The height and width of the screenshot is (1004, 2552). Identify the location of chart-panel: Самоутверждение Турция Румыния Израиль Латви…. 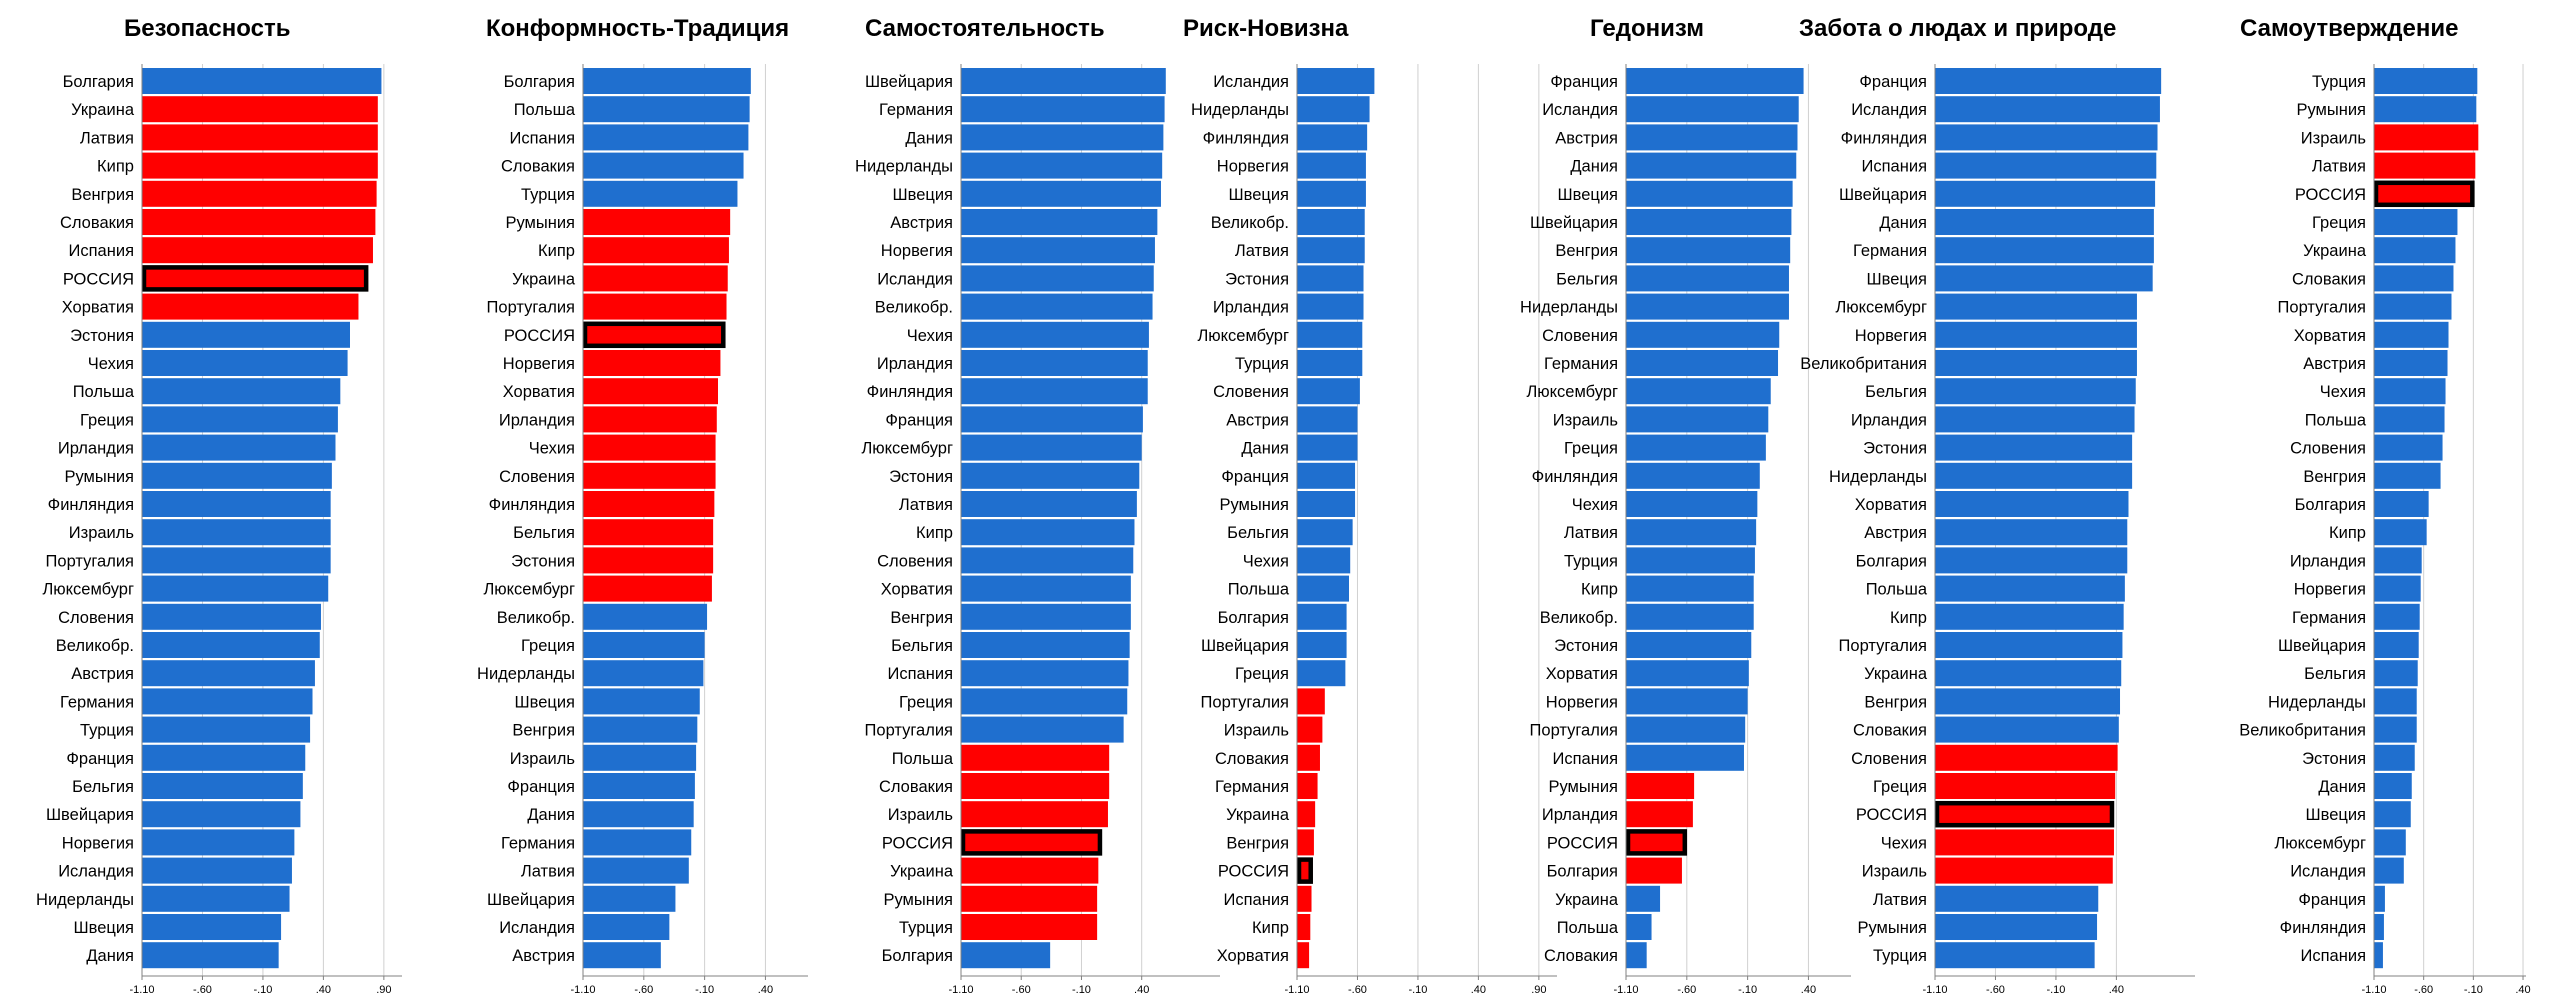
(2384, 505).